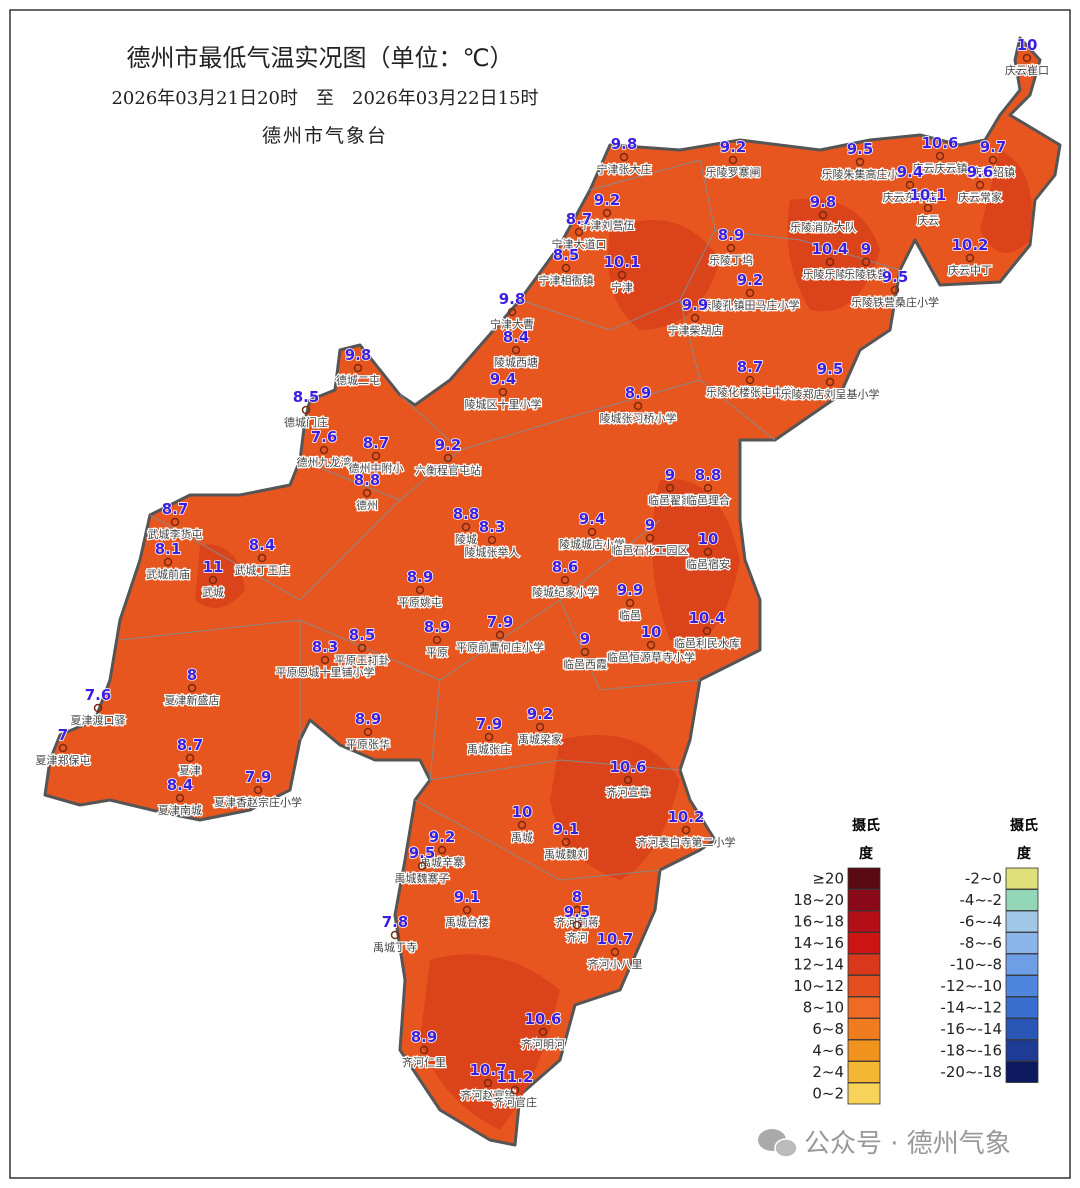 The image size is (1080, 1188). What do you see at coordinates (487, 1070) in the screenshot?
I see `station-value: 10.7` at bounding box center [487, 1070].